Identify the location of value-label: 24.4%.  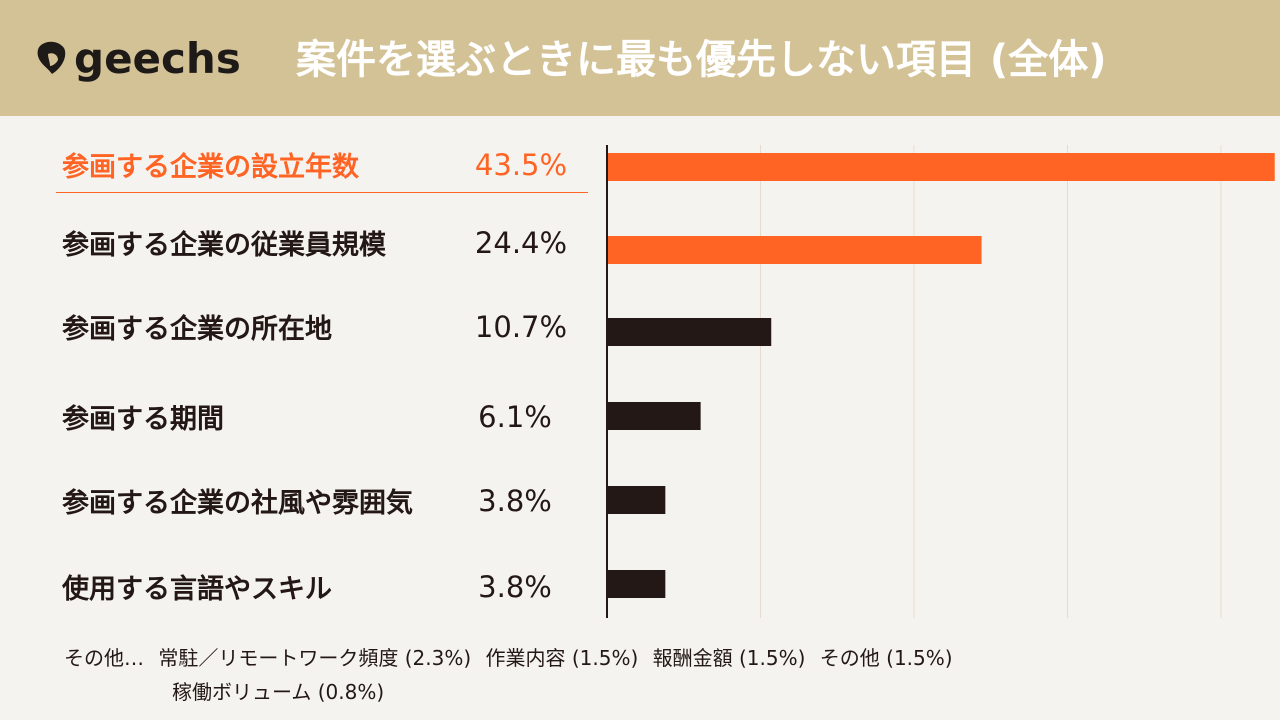
(521, 243).